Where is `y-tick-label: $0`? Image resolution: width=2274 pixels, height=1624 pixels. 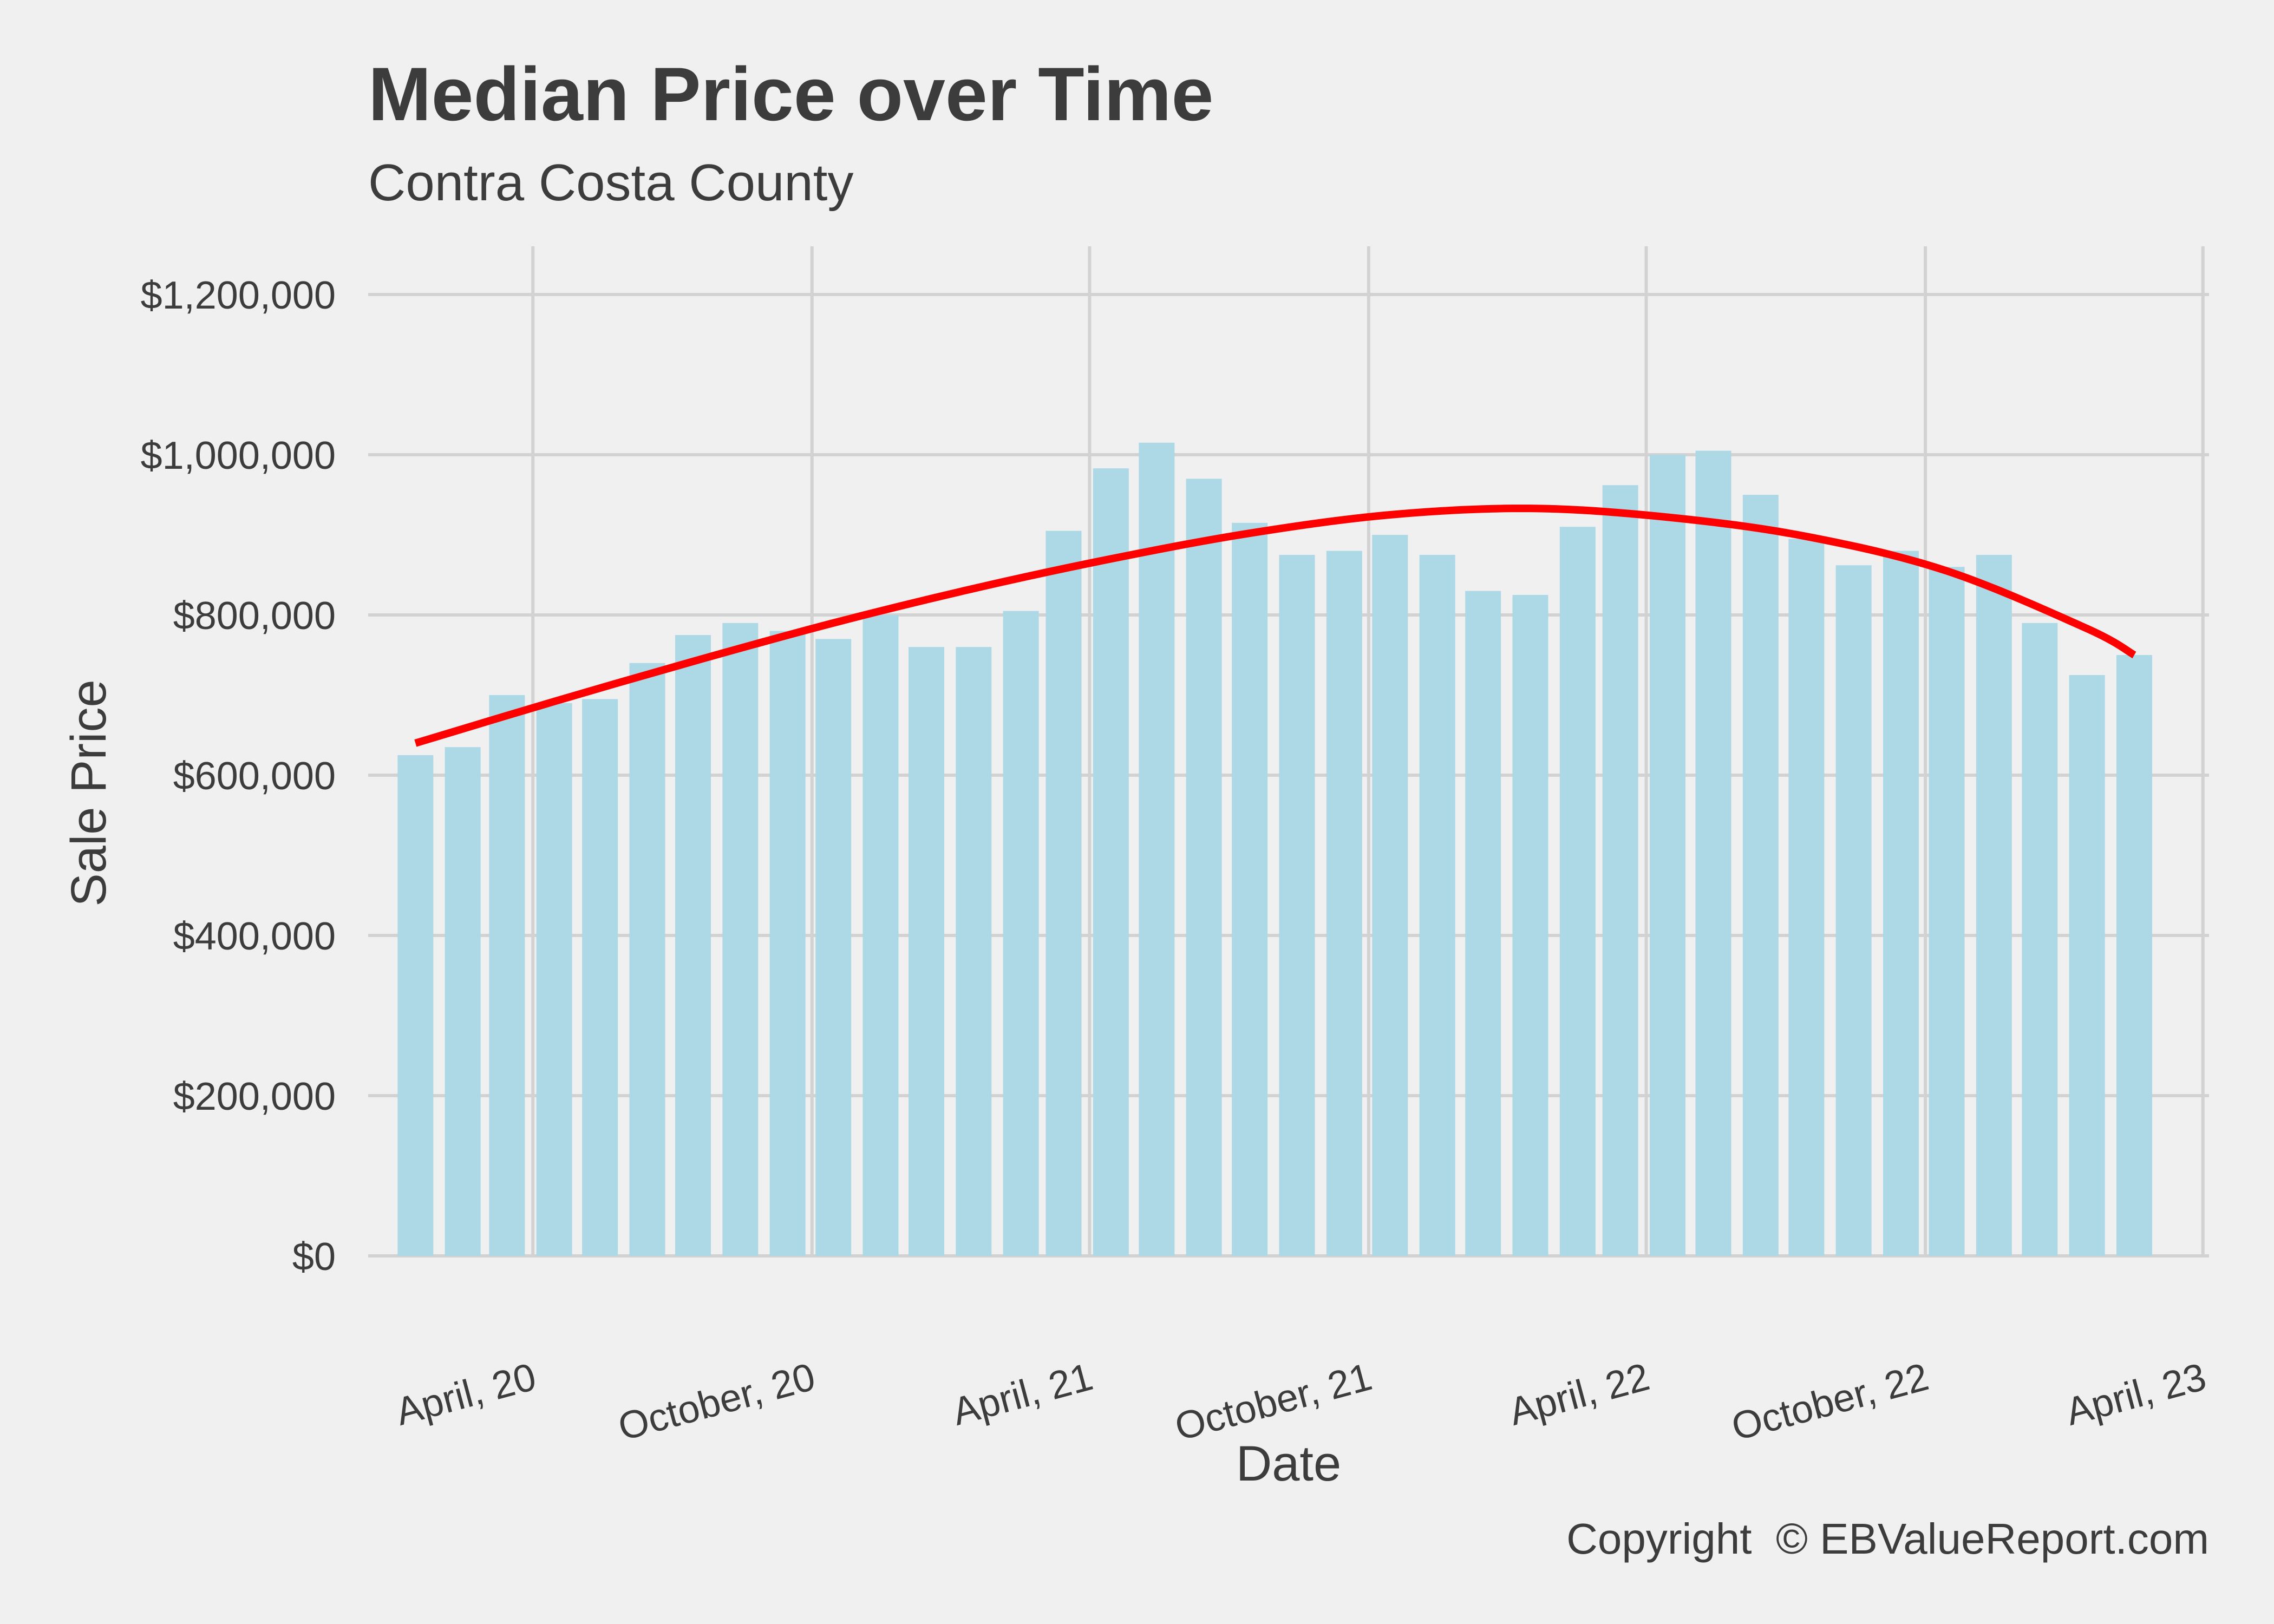 y-tick-label: $0 is located at coordinates (314, 1257).